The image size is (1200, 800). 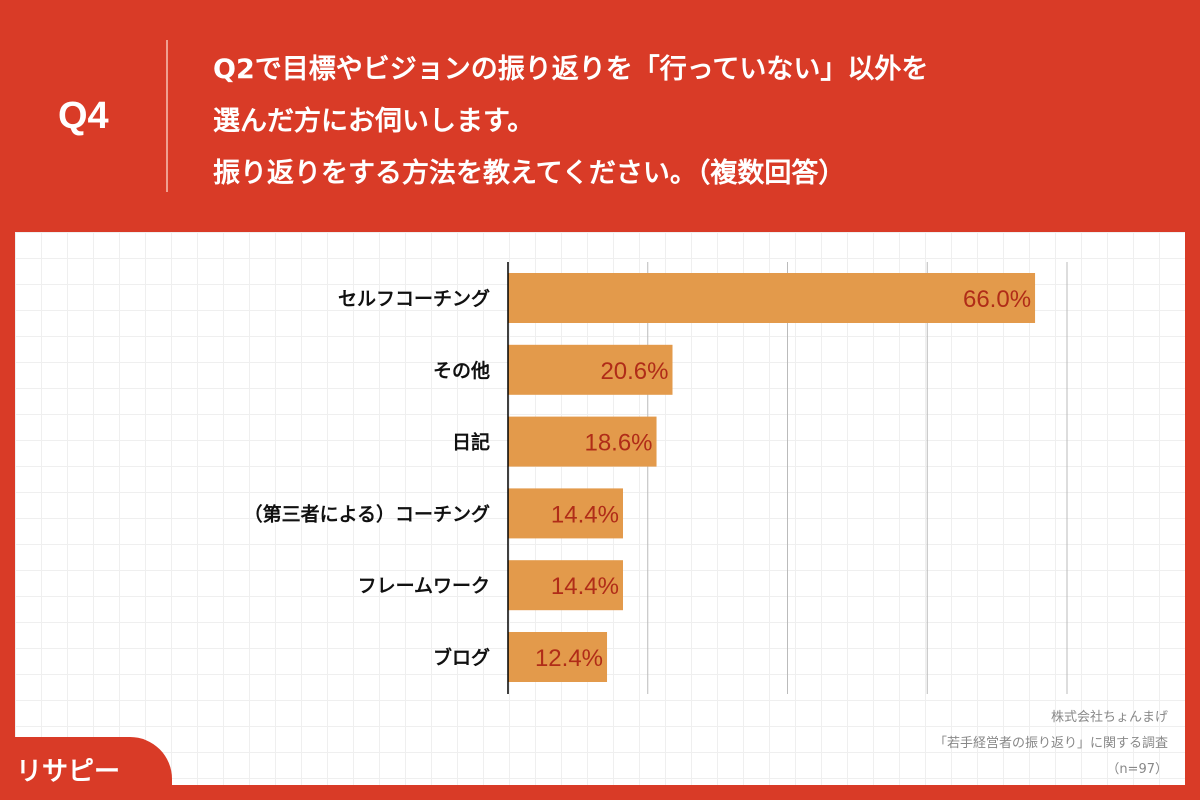 What do you see at coordinates (529, 173) in the screenshot?
I see `title-line: 振り返りをする方法を教えてください。（複数回答）` at bounding box center [529, 173].